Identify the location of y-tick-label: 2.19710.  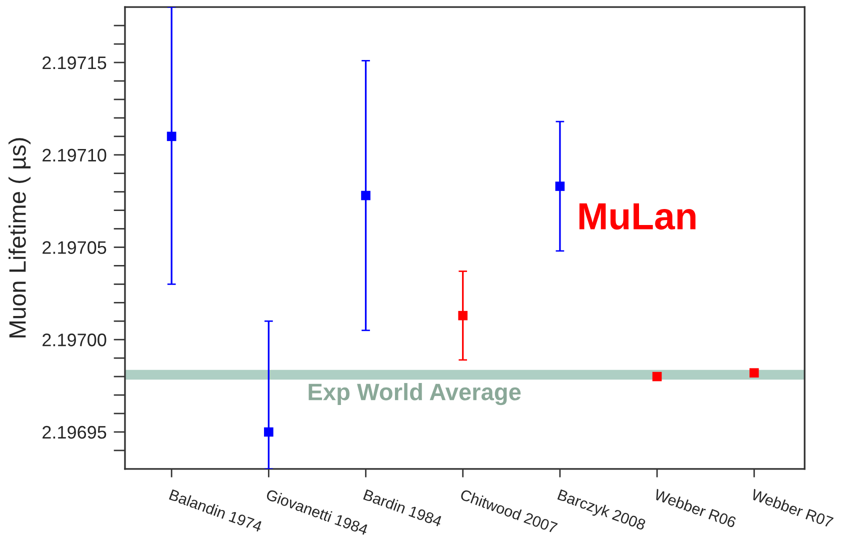
(74, 155).